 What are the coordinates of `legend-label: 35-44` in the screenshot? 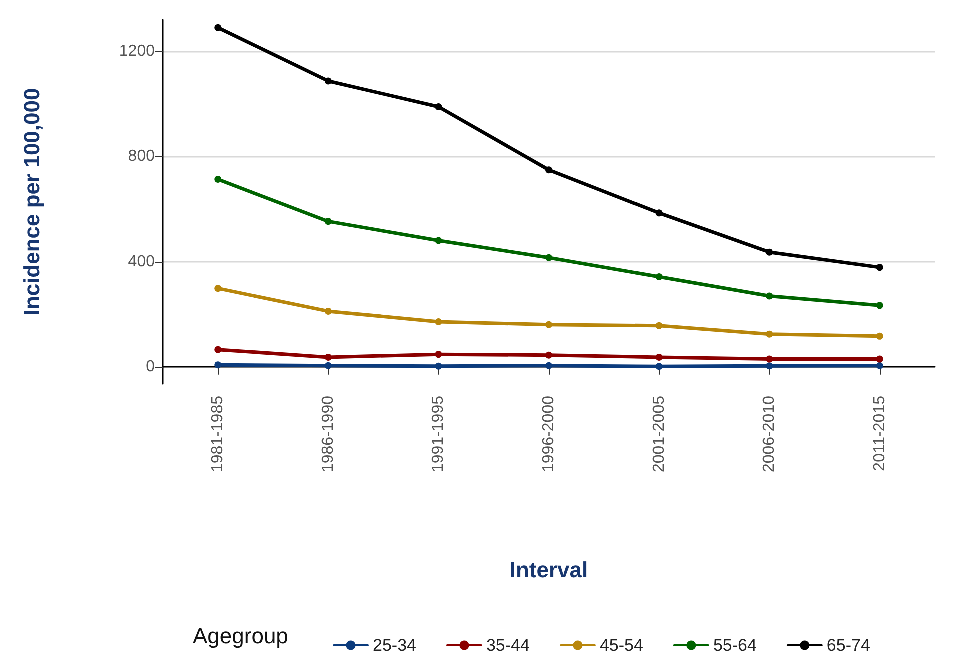 It's located at (508, 645).